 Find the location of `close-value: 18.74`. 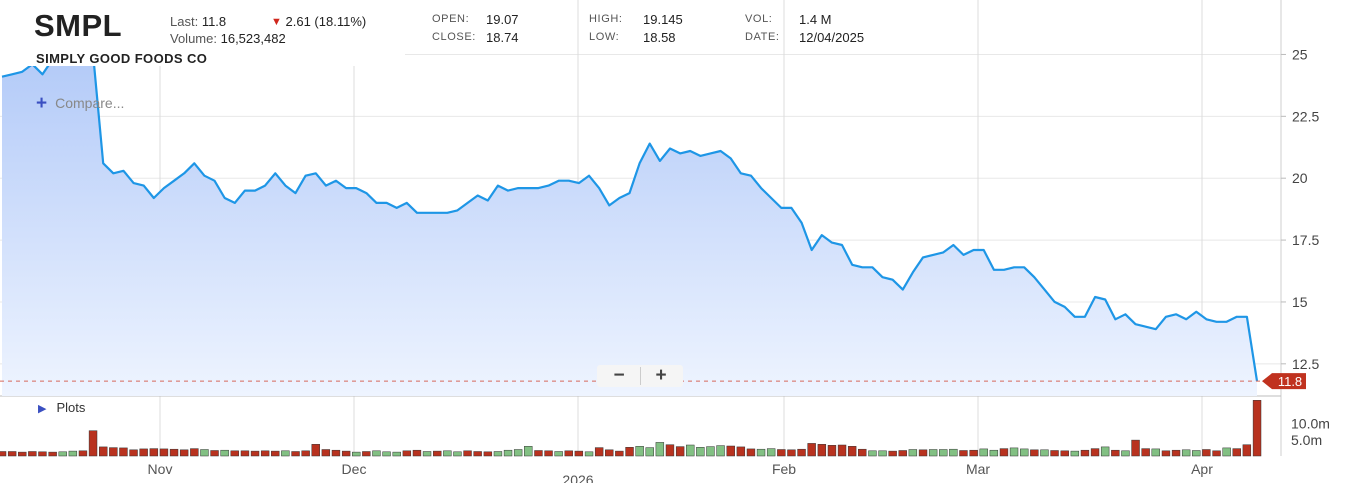

close-value: 18.74 is located at coordinates (502, 37).